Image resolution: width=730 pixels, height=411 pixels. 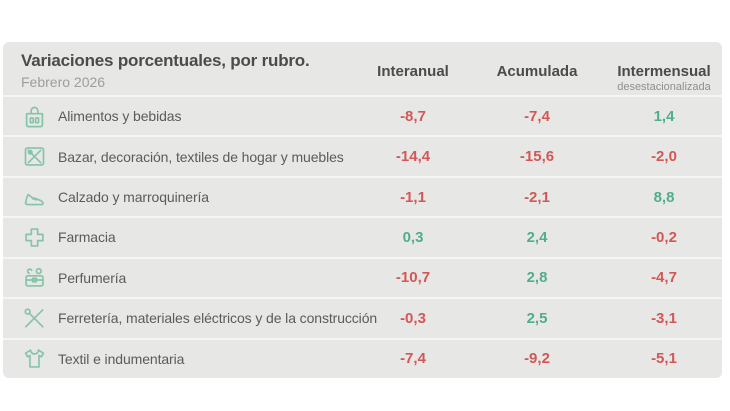 I want to click on column-header-interanual: Interanual, so click(x=413, y=65).